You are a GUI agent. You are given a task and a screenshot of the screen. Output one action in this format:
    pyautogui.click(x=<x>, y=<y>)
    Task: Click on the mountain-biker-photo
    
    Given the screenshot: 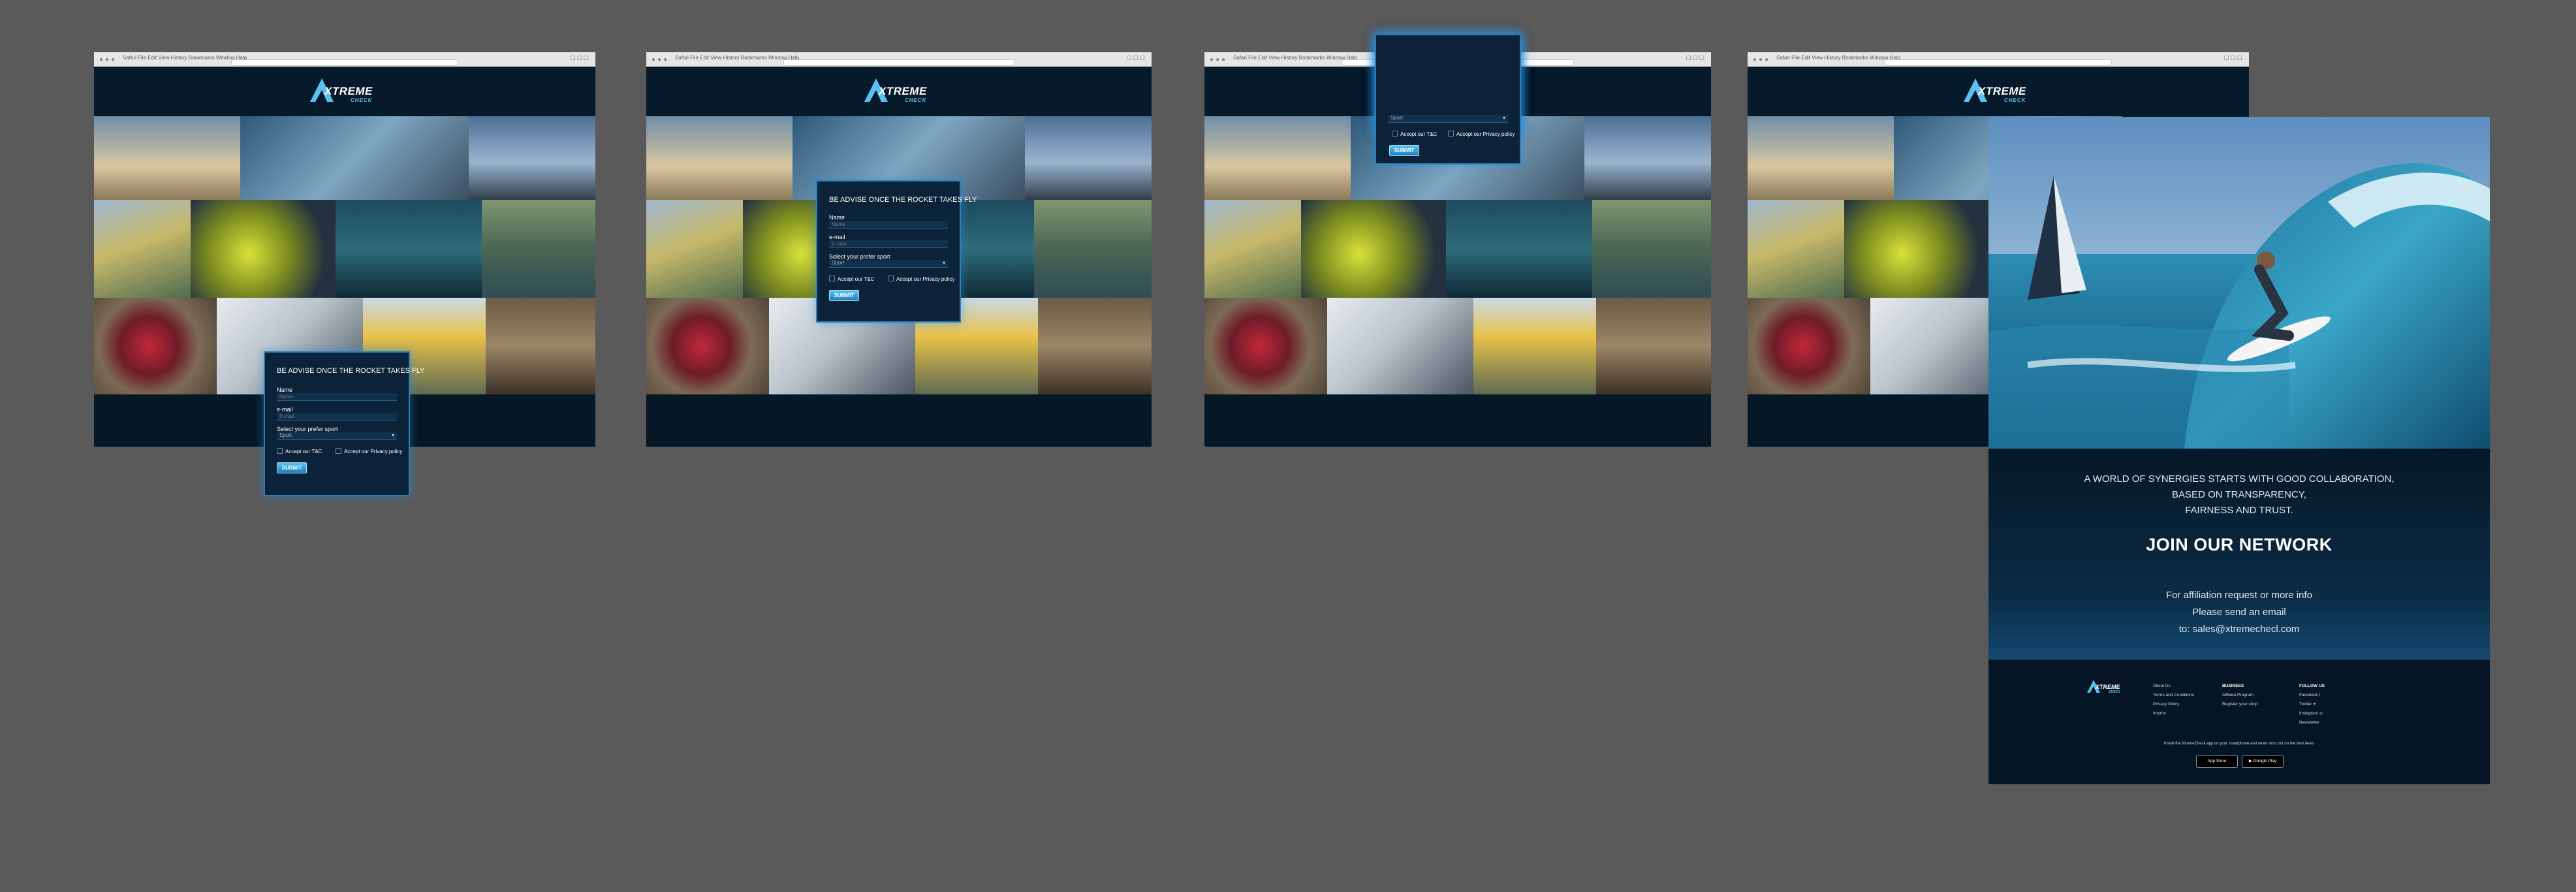 What is the action you would take?
    pyautogui.click(x=354, y=158)
    